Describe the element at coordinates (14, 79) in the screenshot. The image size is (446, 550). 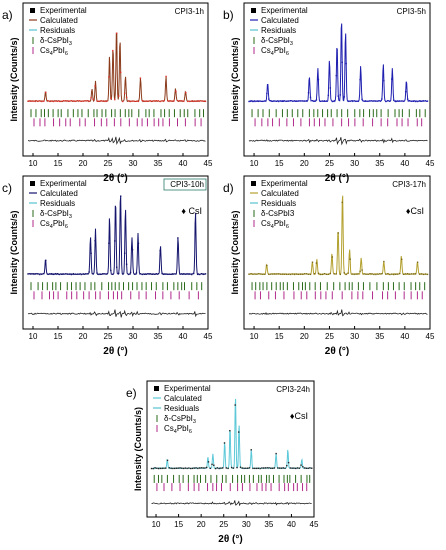
I see `y-axis-label: Intensity (Counts/s)` at that location.